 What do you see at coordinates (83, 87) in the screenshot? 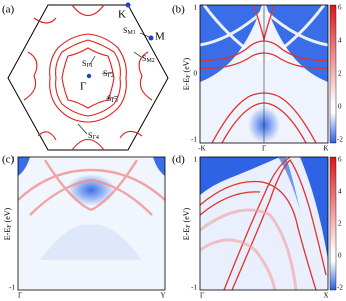
I see `point-label: Γ` at bounding box center [83, 87].